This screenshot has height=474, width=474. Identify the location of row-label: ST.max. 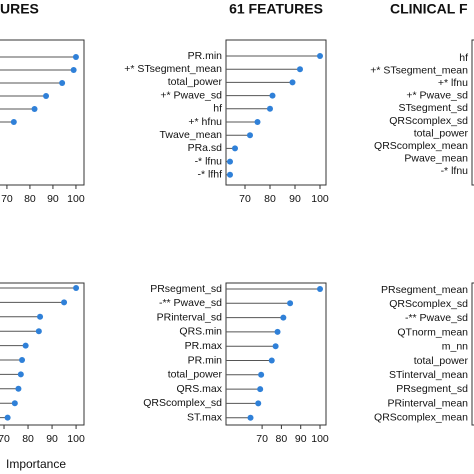
(205, 417).